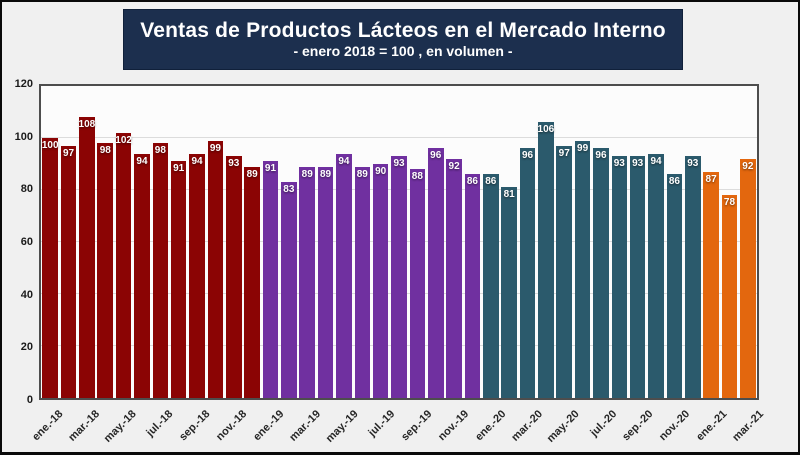 Image resolution: width=800 pixels, height=455 pixels. What do you see at coordinates (675, 426) in the screenshot?
I see `x-tick-label-text: nov.-20` at bounding box center [675, 426].